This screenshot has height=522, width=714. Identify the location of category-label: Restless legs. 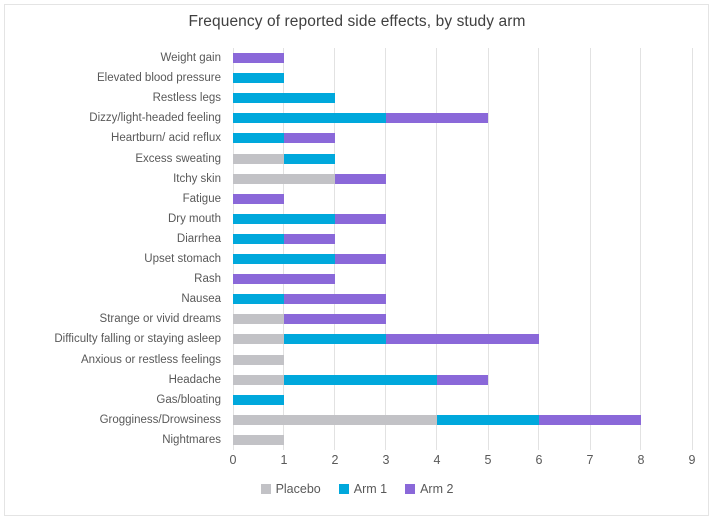
(186, 98).